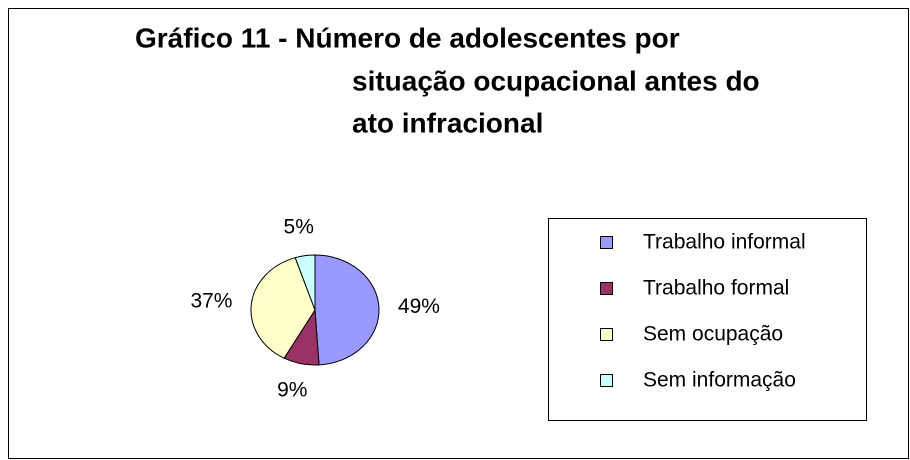 The height and width of the screenshot is (460, 910). What do you see at coordinates (719, 380) in the screenshot?
I see `legend-label: Sem informação` at bounding box center [719, 380].